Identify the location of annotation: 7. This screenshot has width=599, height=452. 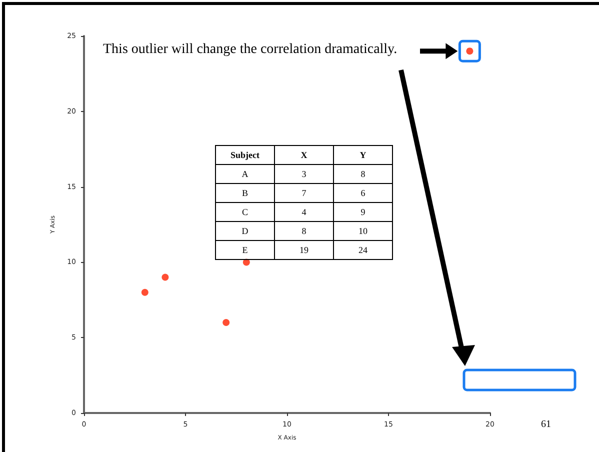
(304, 193).